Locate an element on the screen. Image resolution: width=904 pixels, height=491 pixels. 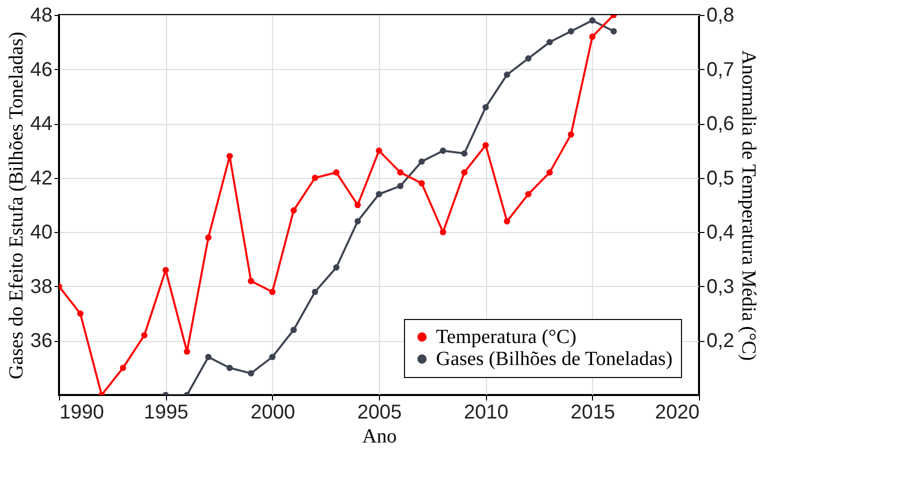
x-tick-label: 2020 is located at coordinates (677, 413).